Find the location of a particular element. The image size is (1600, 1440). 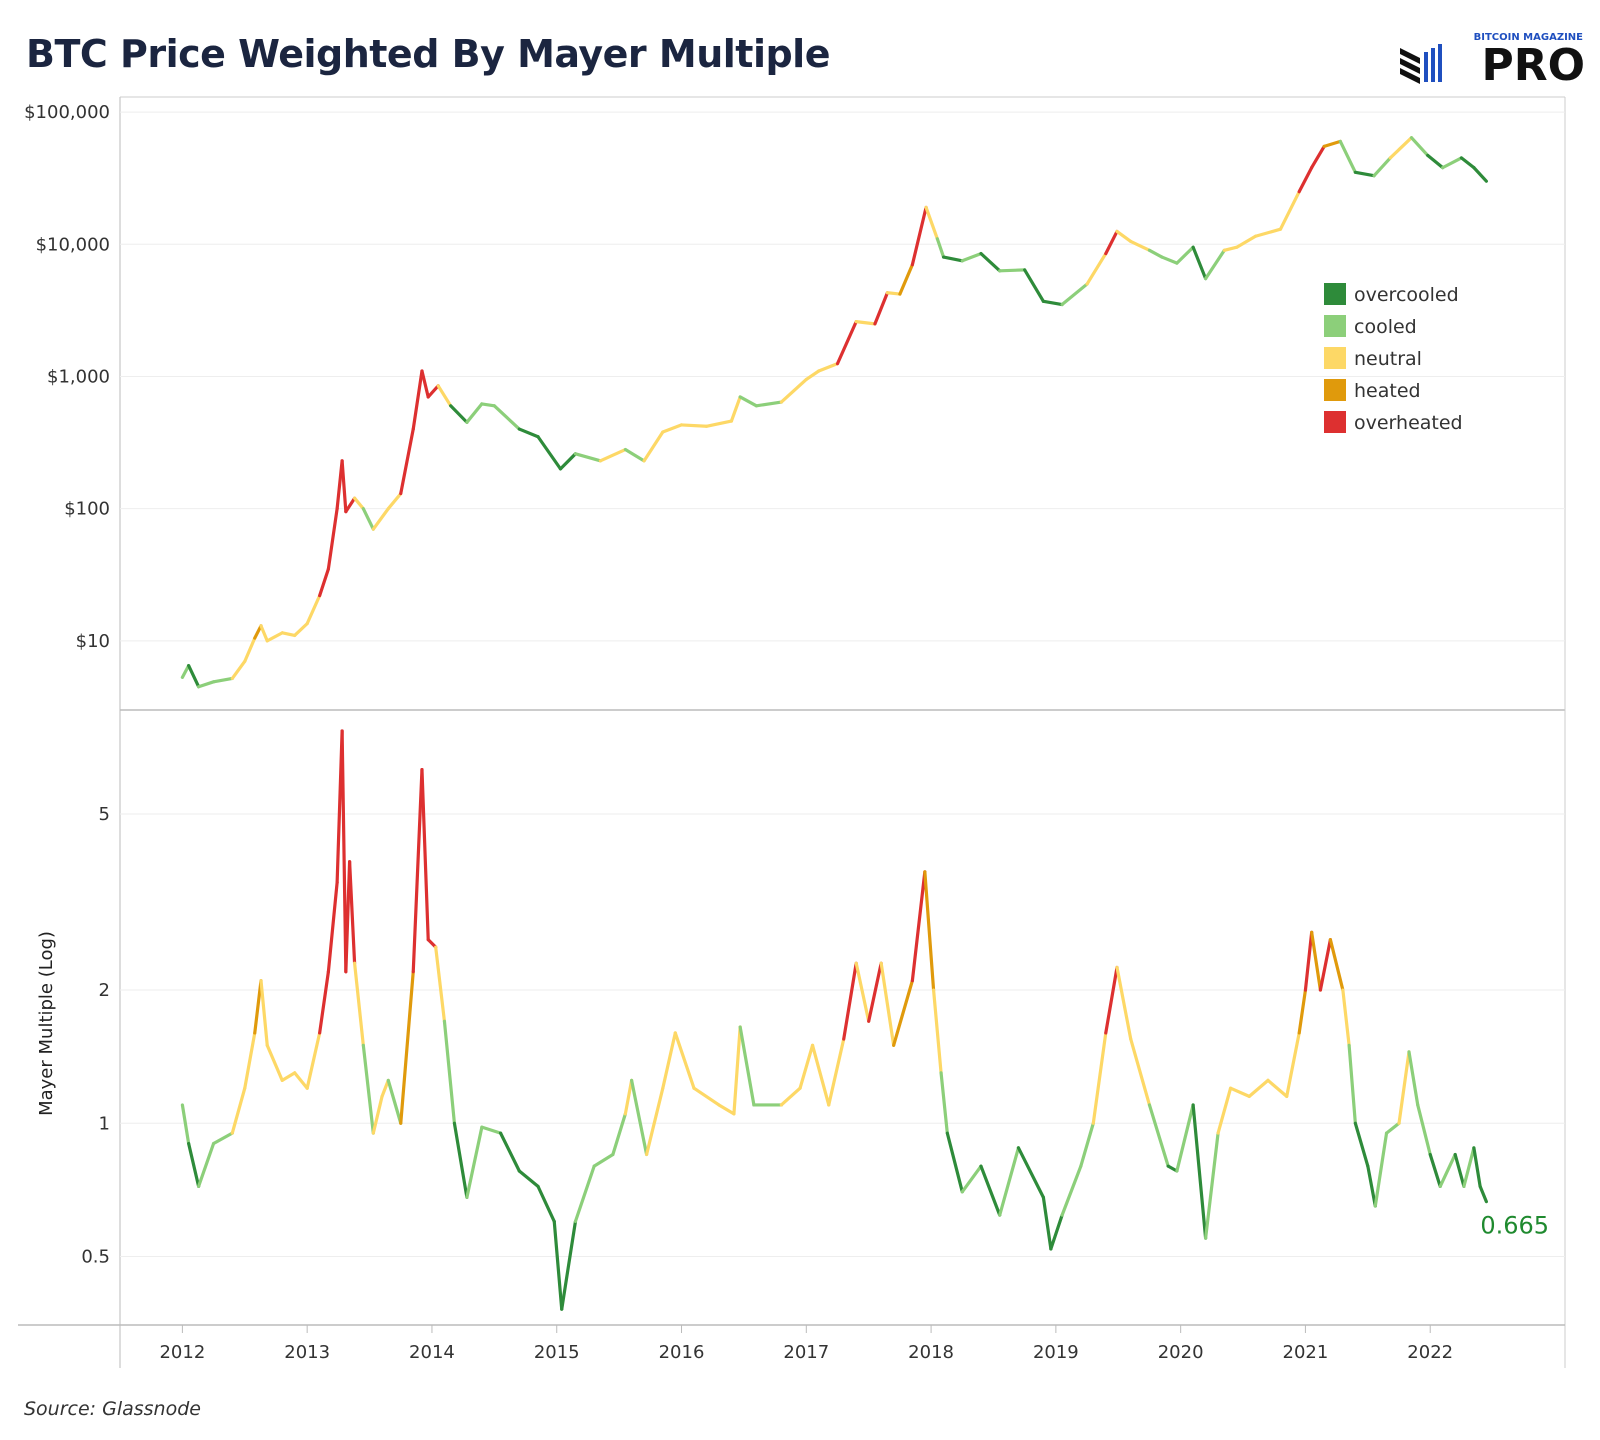

x-tick-label: 2014 is located at coordinates (432, 1352).